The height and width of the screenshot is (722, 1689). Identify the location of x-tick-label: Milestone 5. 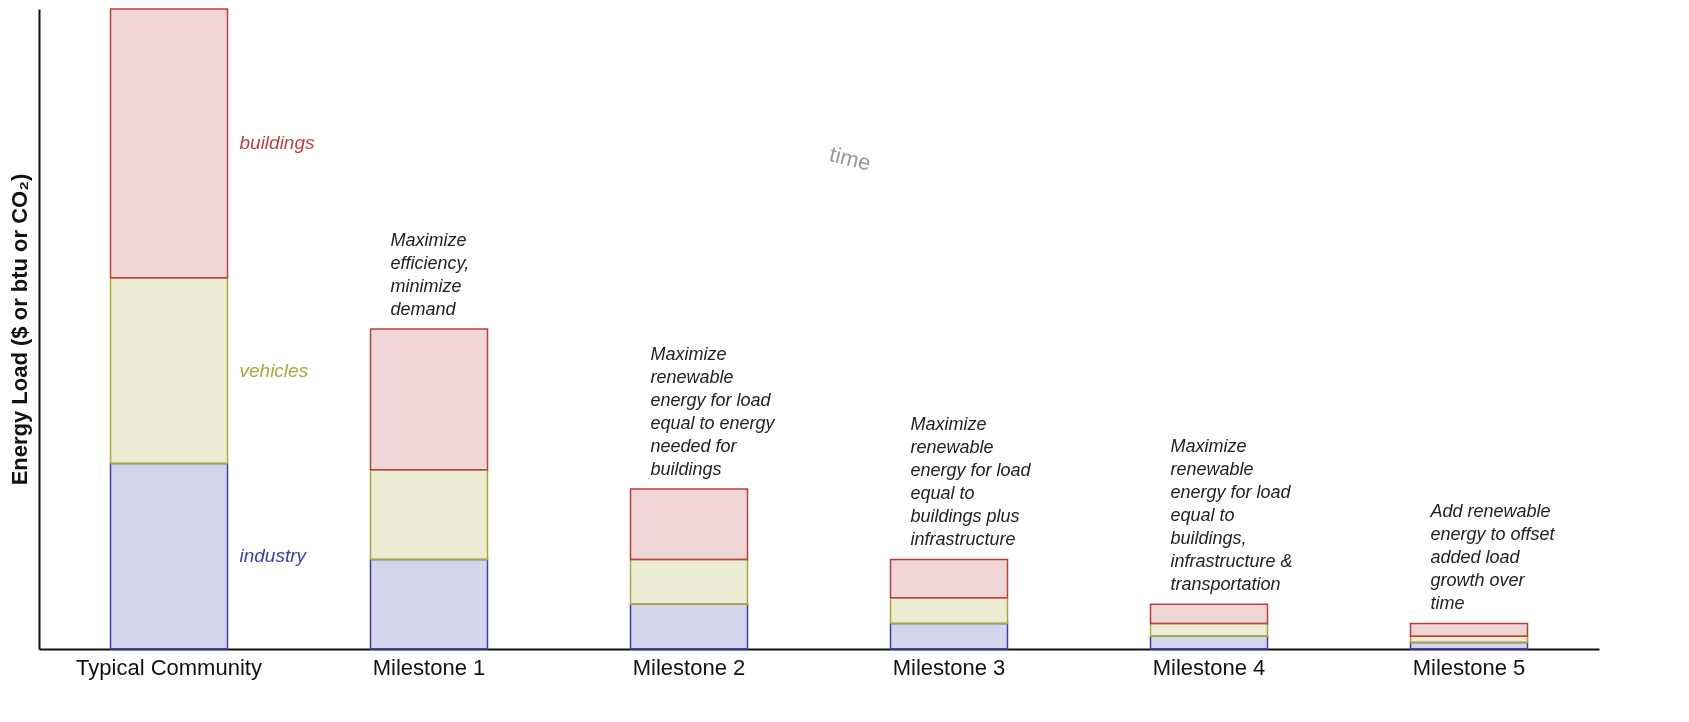
(1469, 667).